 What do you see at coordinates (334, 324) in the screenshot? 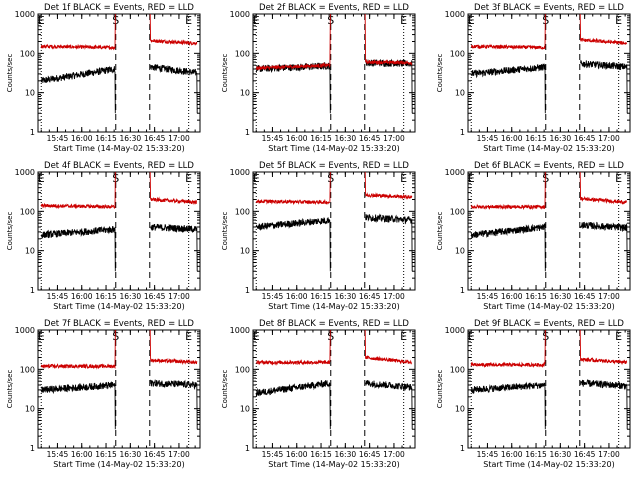
I see `panel-title: Det 8f BLACK = Events, RED = LLD` at bounding box center [334, 324].